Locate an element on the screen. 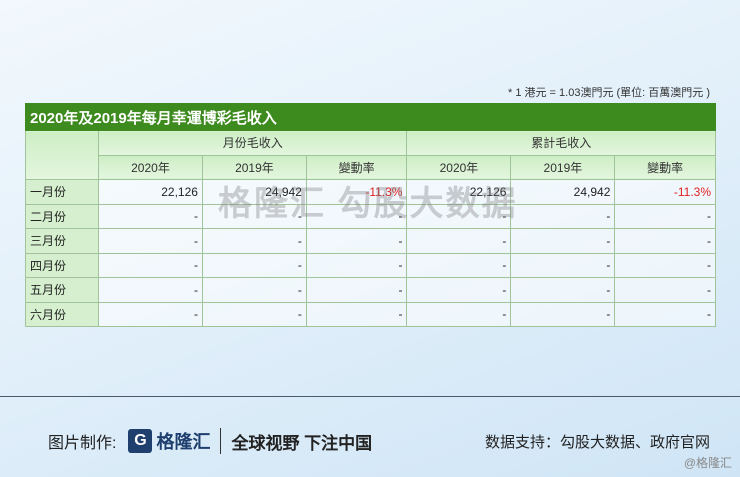 This screenshot has width=740, height=477. month-label: 五月份 is located at coordinates (62, 290).